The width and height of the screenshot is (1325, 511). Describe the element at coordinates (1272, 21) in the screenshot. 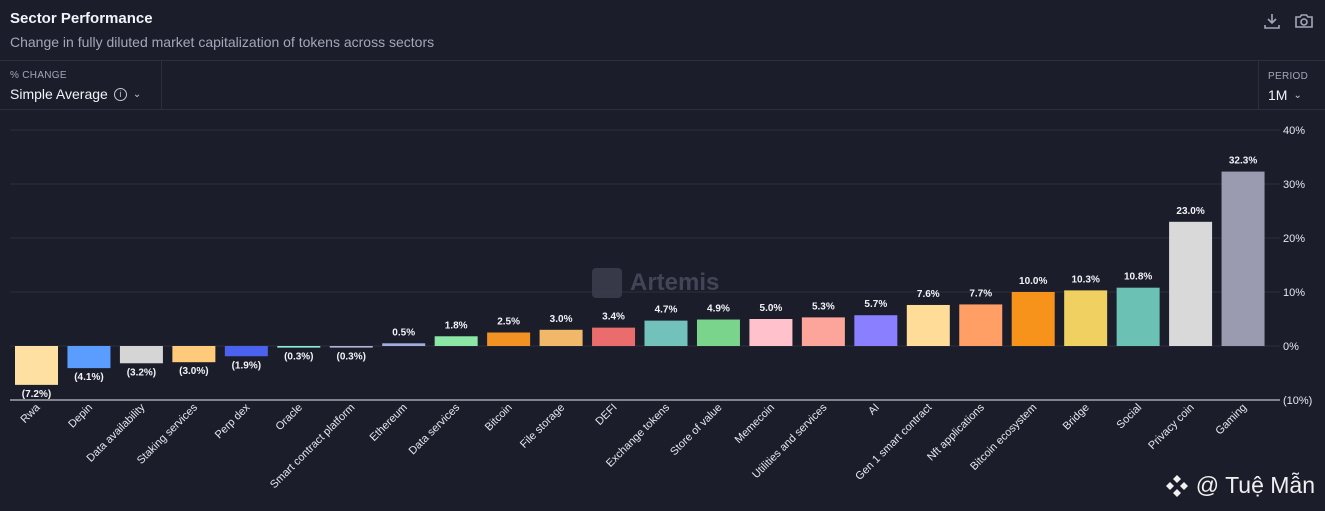

I see `download-icon` at that location.